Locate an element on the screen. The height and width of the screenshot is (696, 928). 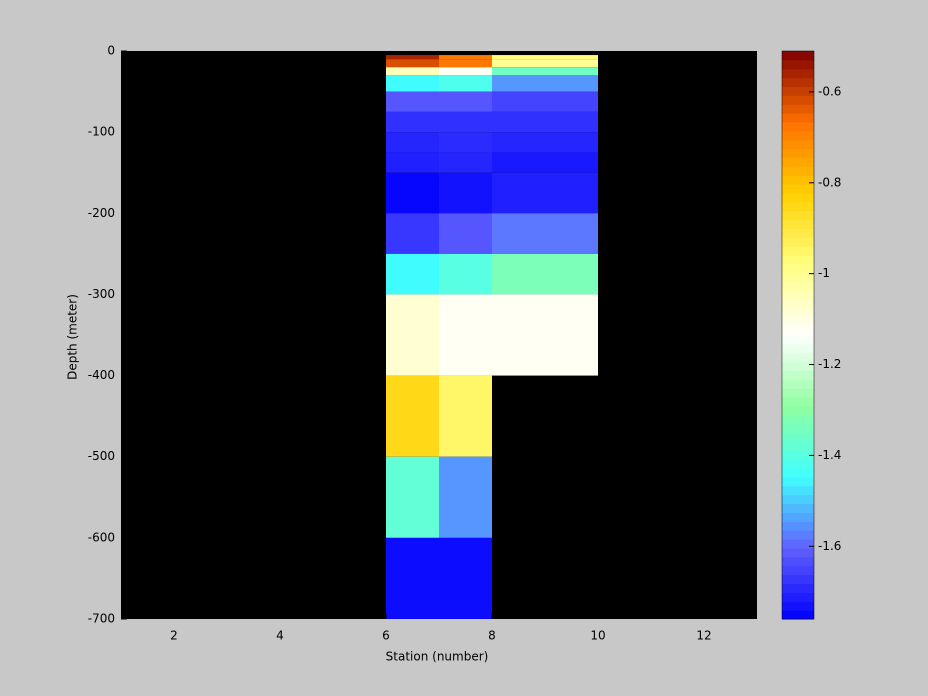
colorbar-tick-label: -1 is located at coordinates (824, 273).